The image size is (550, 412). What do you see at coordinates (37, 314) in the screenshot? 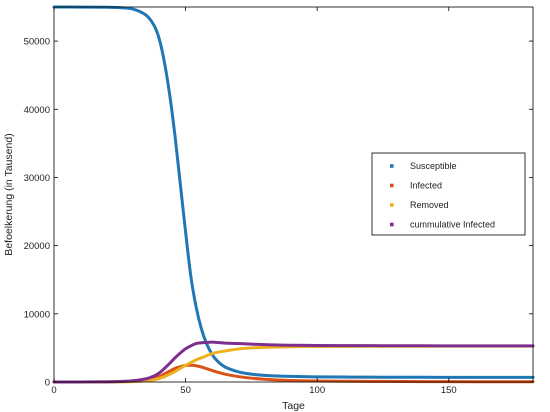
I see `y-tick-label-1: 10000` at bounding box center [37, 314].